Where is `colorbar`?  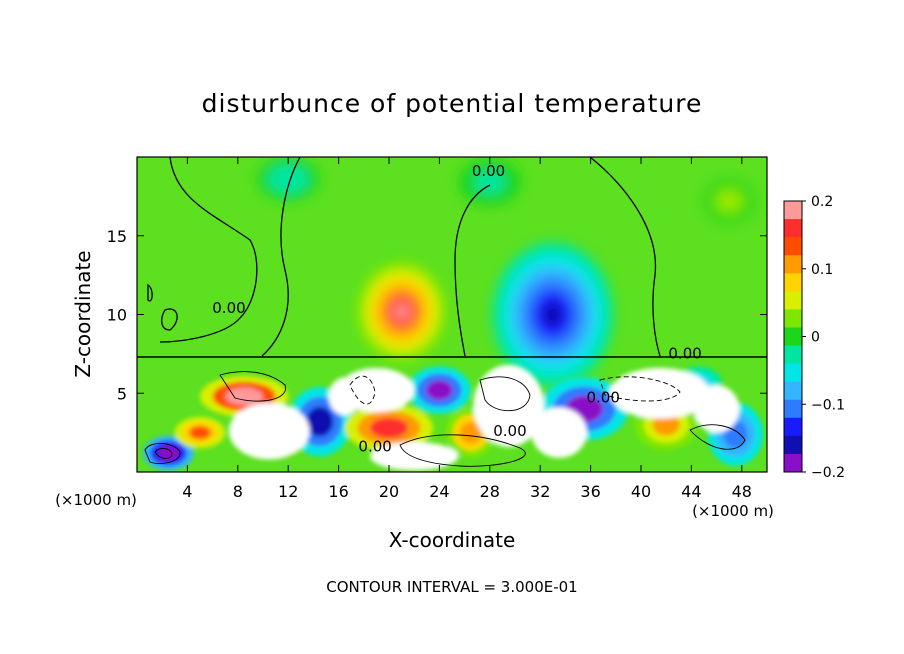 colorbar is located at coordinates (793, 337).